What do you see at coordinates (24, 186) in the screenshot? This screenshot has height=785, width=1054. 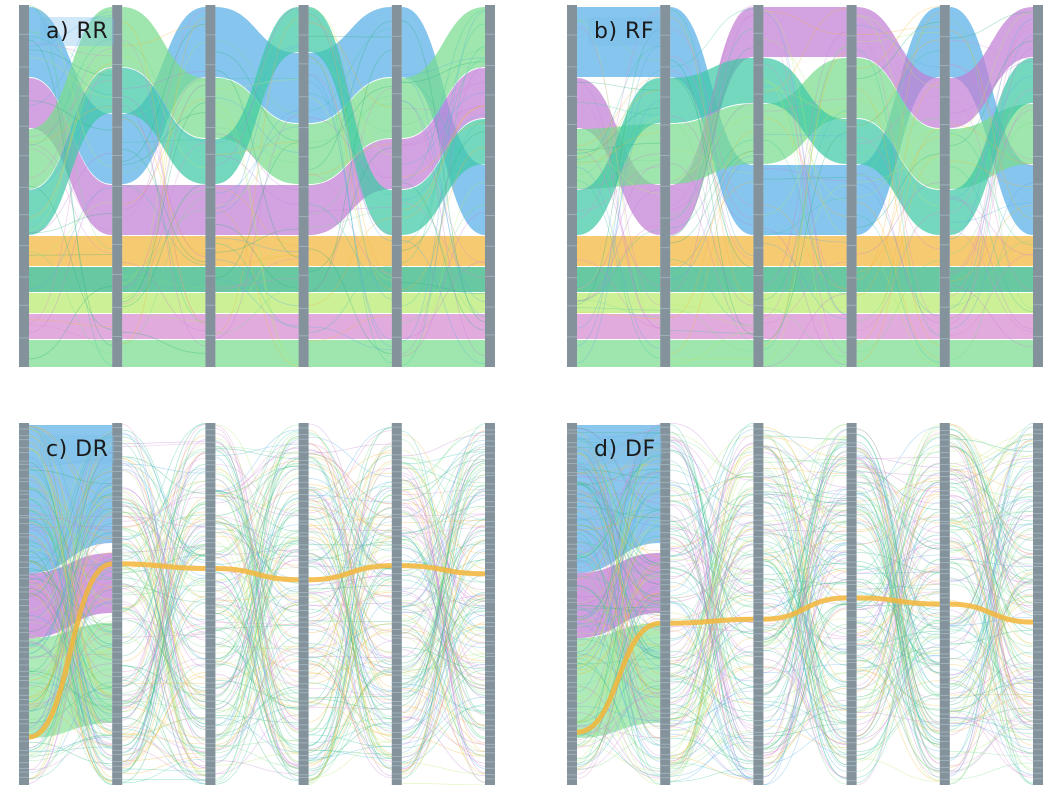 I see `axis-bar` at bounding box center [24, 186].